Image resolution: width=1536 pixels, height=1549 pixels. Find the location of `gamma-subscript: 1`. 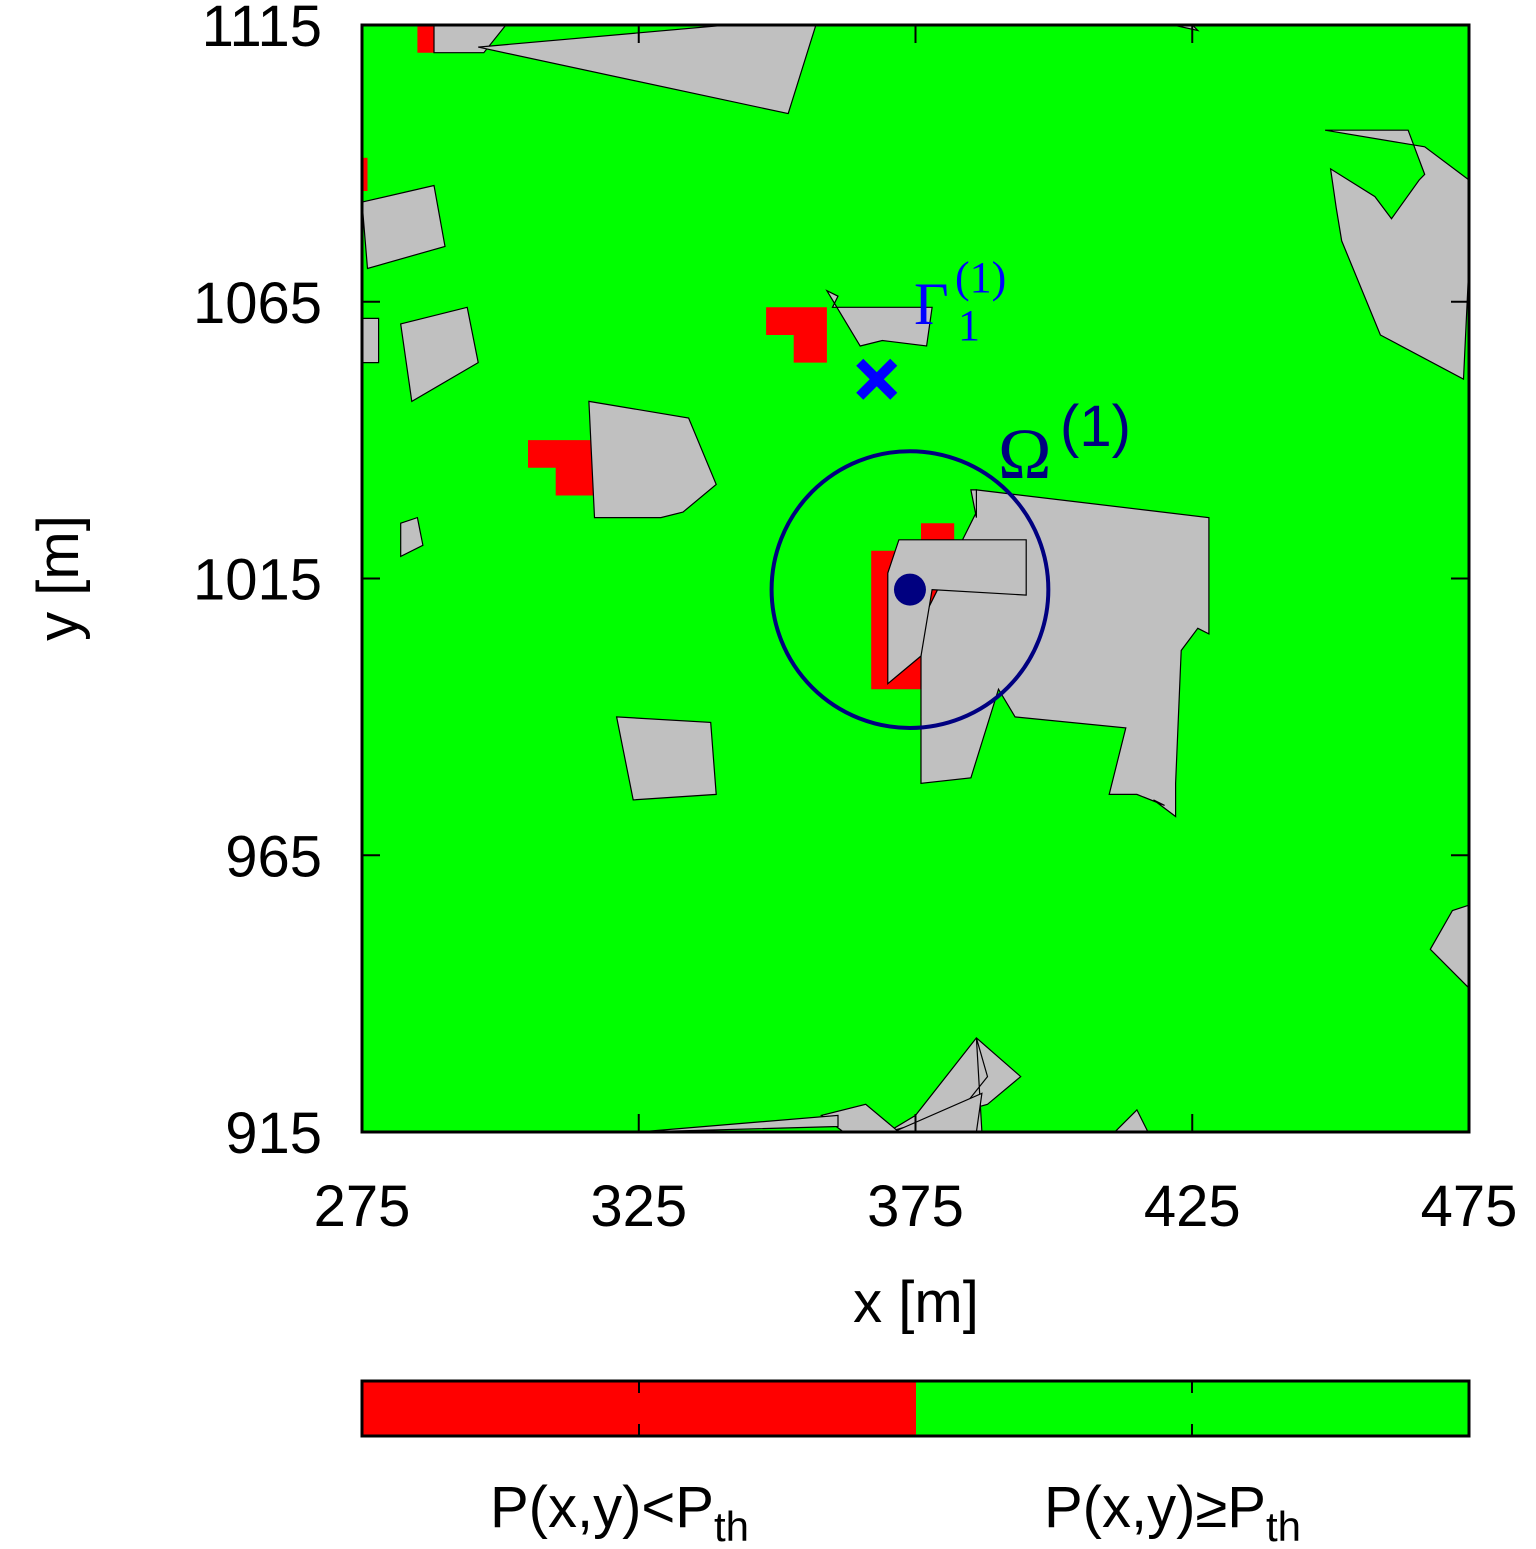

gamma-subscript: 1 is located at coordinates (969, 325).